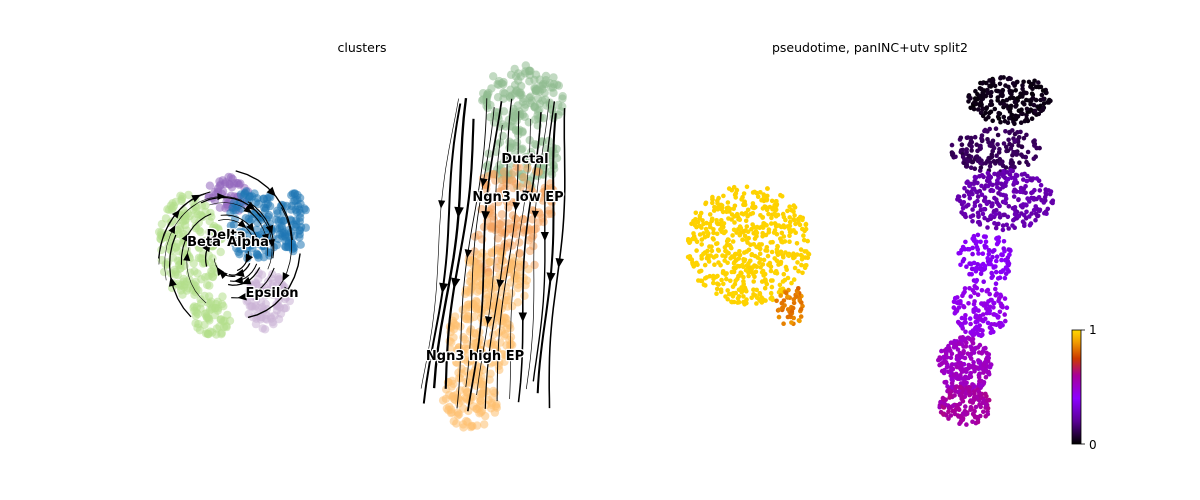 This screenshot has height=500, width=1200. What do you see at coordinates (299, 230) in the screenshot?
I see `cell-point-alpha` at bounding box center [299, 230].